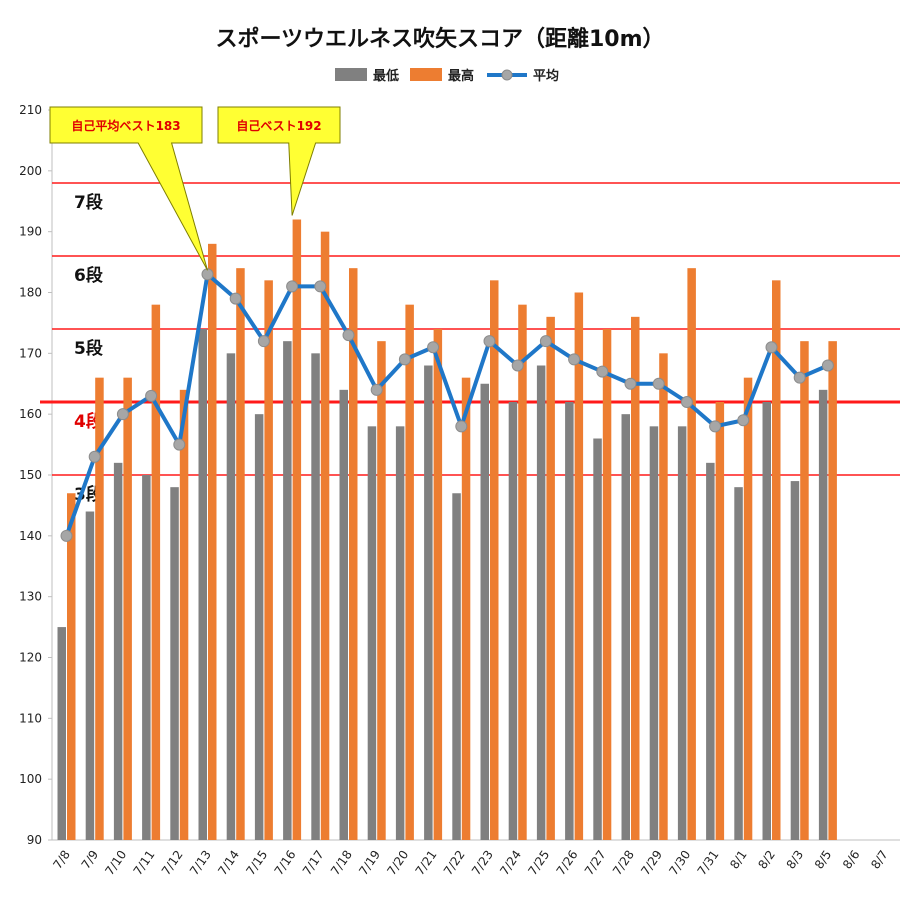  What do you see at coordinates (795, 860) in the screenshot?
I see `x-tick-label: 8/3` at bounding box center [795, 860].